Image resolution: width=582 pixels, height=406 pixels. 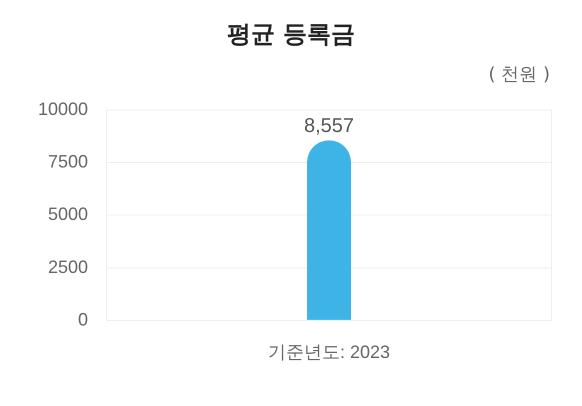 What do you see at coordinates (329, 352) in the screenshot?
I see `x-tick-label: 기준년도: 2023` at bounding box center [329, 352].